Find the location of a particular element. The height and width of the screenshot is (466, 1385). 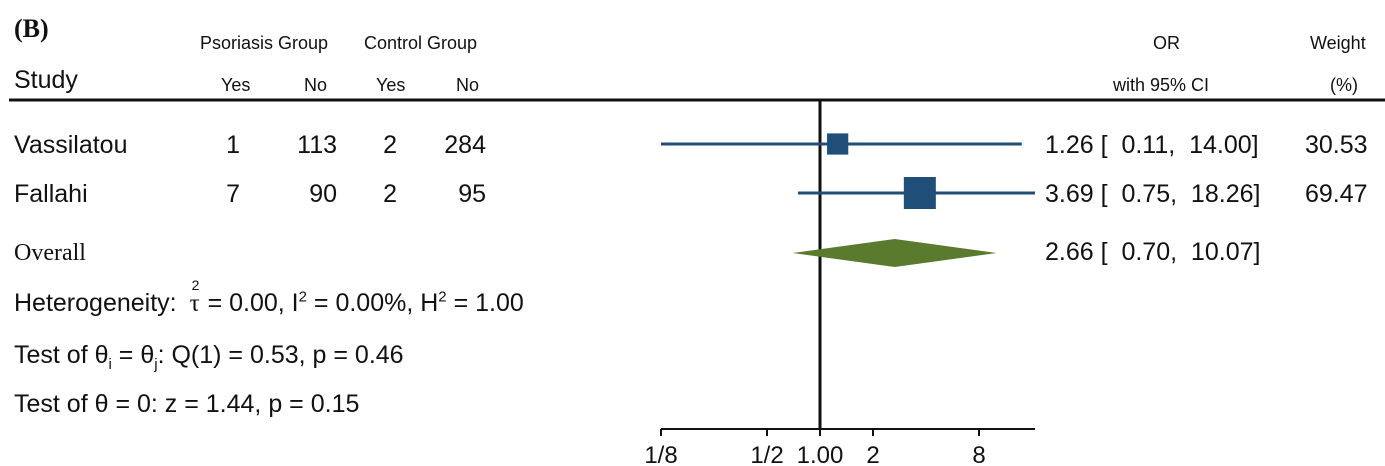

header-or: OR is located at coordinates (1166, 43).